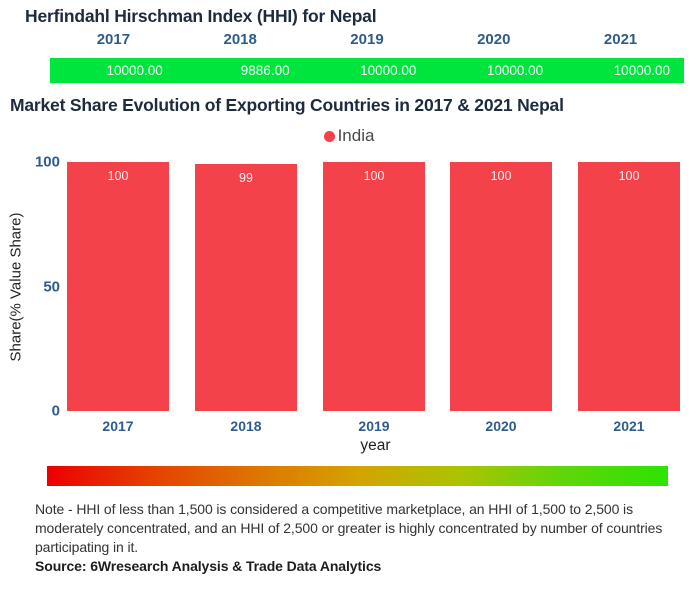 The width and height of the screenshot is (698, 600). What do you see at coordinates (118, 286) in the screenshot?
I see `bar-india-2017: 100` at bounding box center [118, 286].